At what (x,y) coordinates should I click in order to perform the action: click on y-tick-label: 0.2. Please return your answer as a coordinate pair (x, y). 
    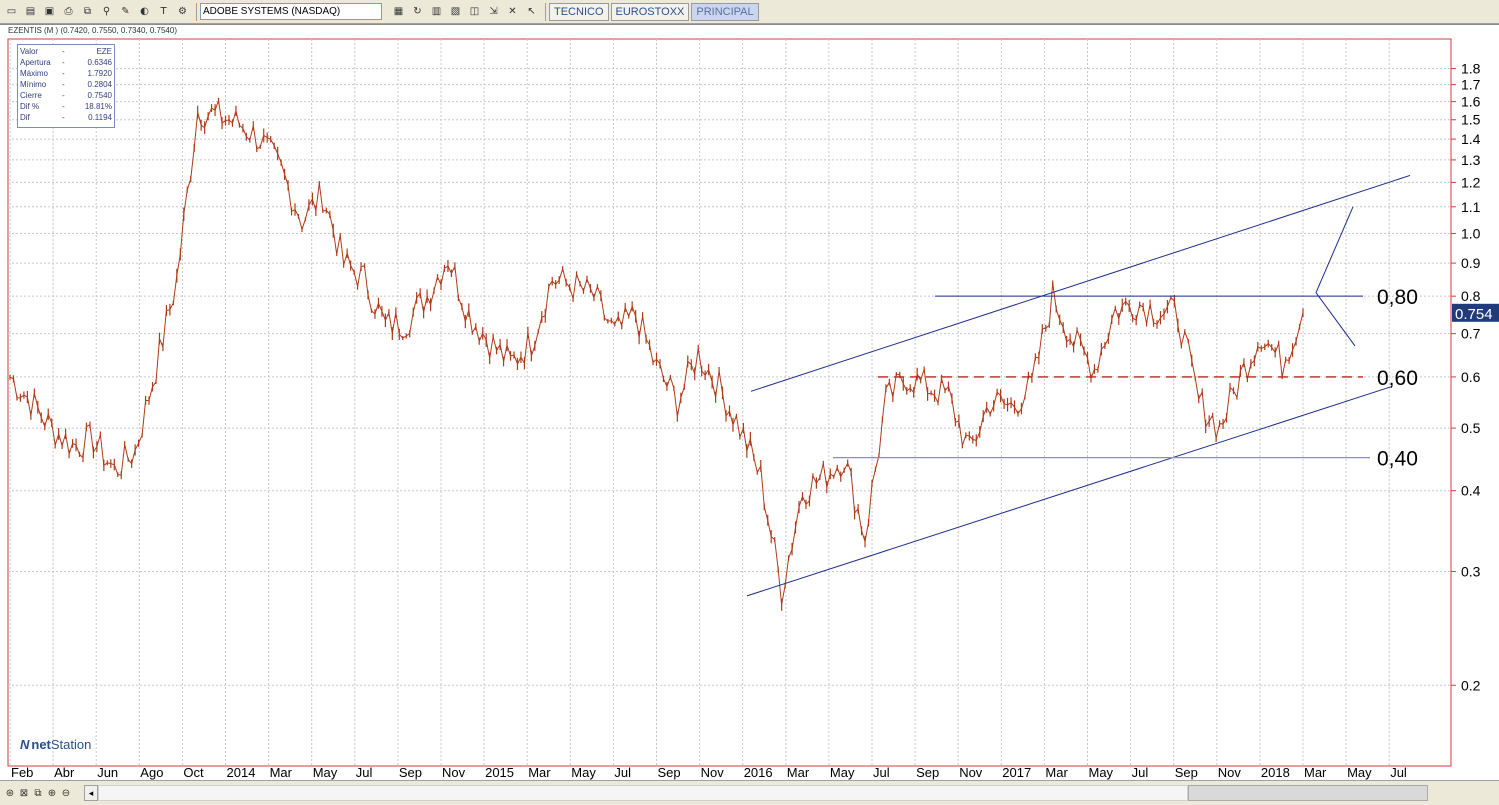
    Looking at the image, I should click on (1471, 685).